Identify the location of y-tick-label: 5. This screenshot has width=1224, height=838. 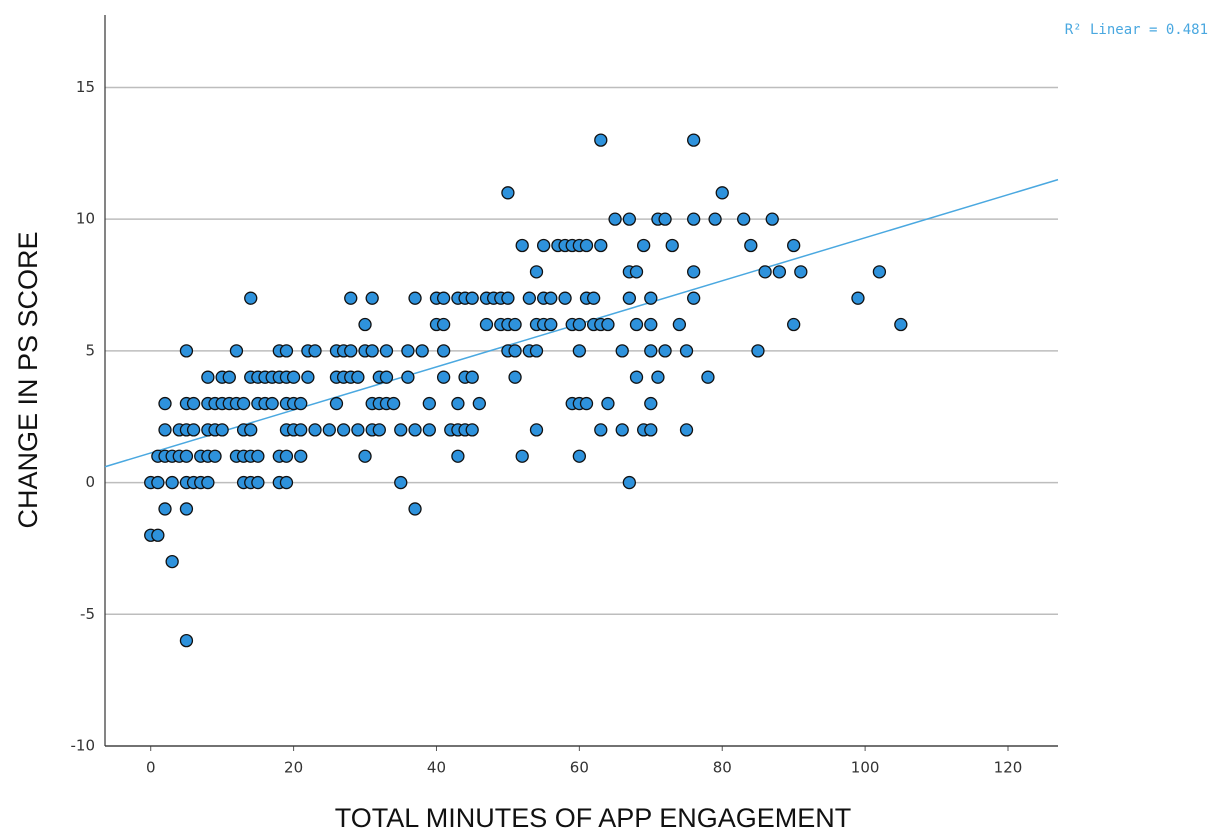
(90, 350).